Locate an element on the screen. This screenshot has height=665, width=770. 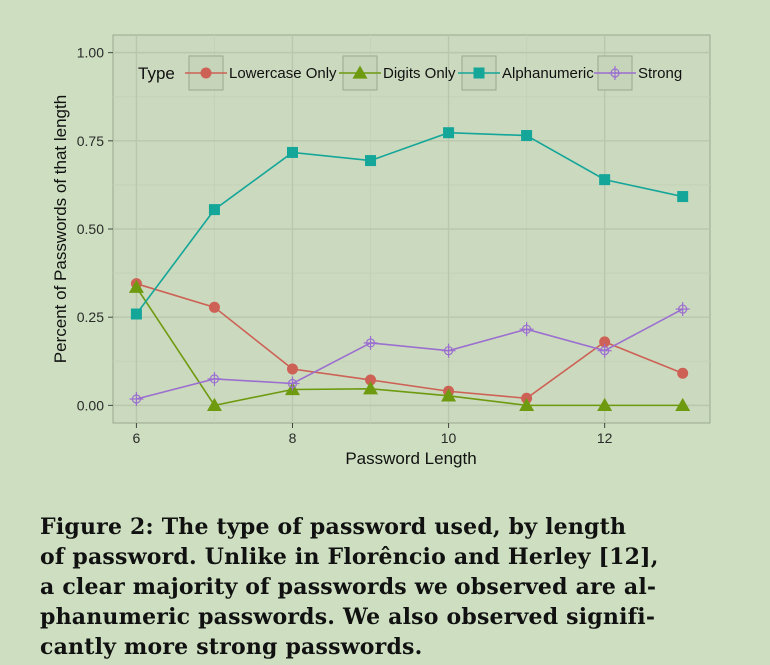
legend-label-alphanumeric: Alphanumeric is located at coordinates (548, 73).